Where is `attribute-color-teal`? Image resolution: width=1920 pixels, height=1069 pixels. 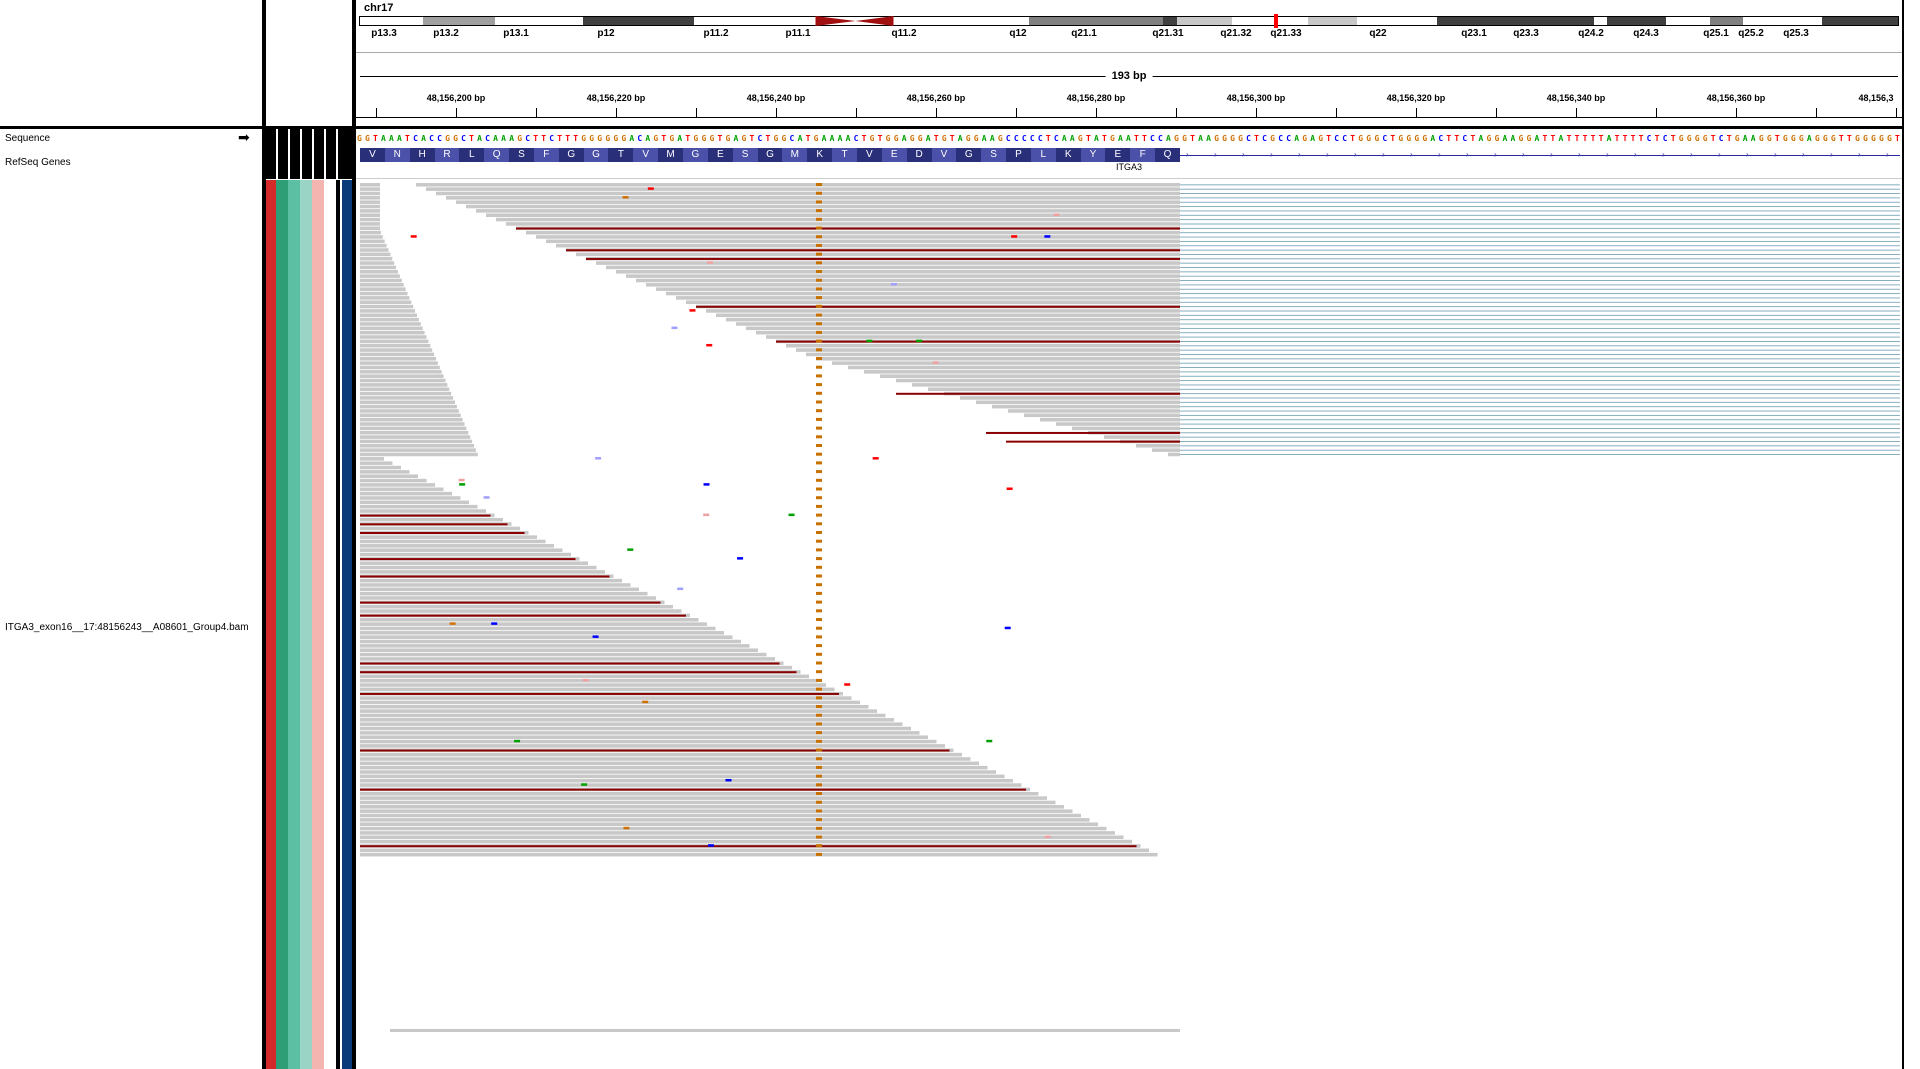
attribute-color-teal is located at coordinates (294, 624).